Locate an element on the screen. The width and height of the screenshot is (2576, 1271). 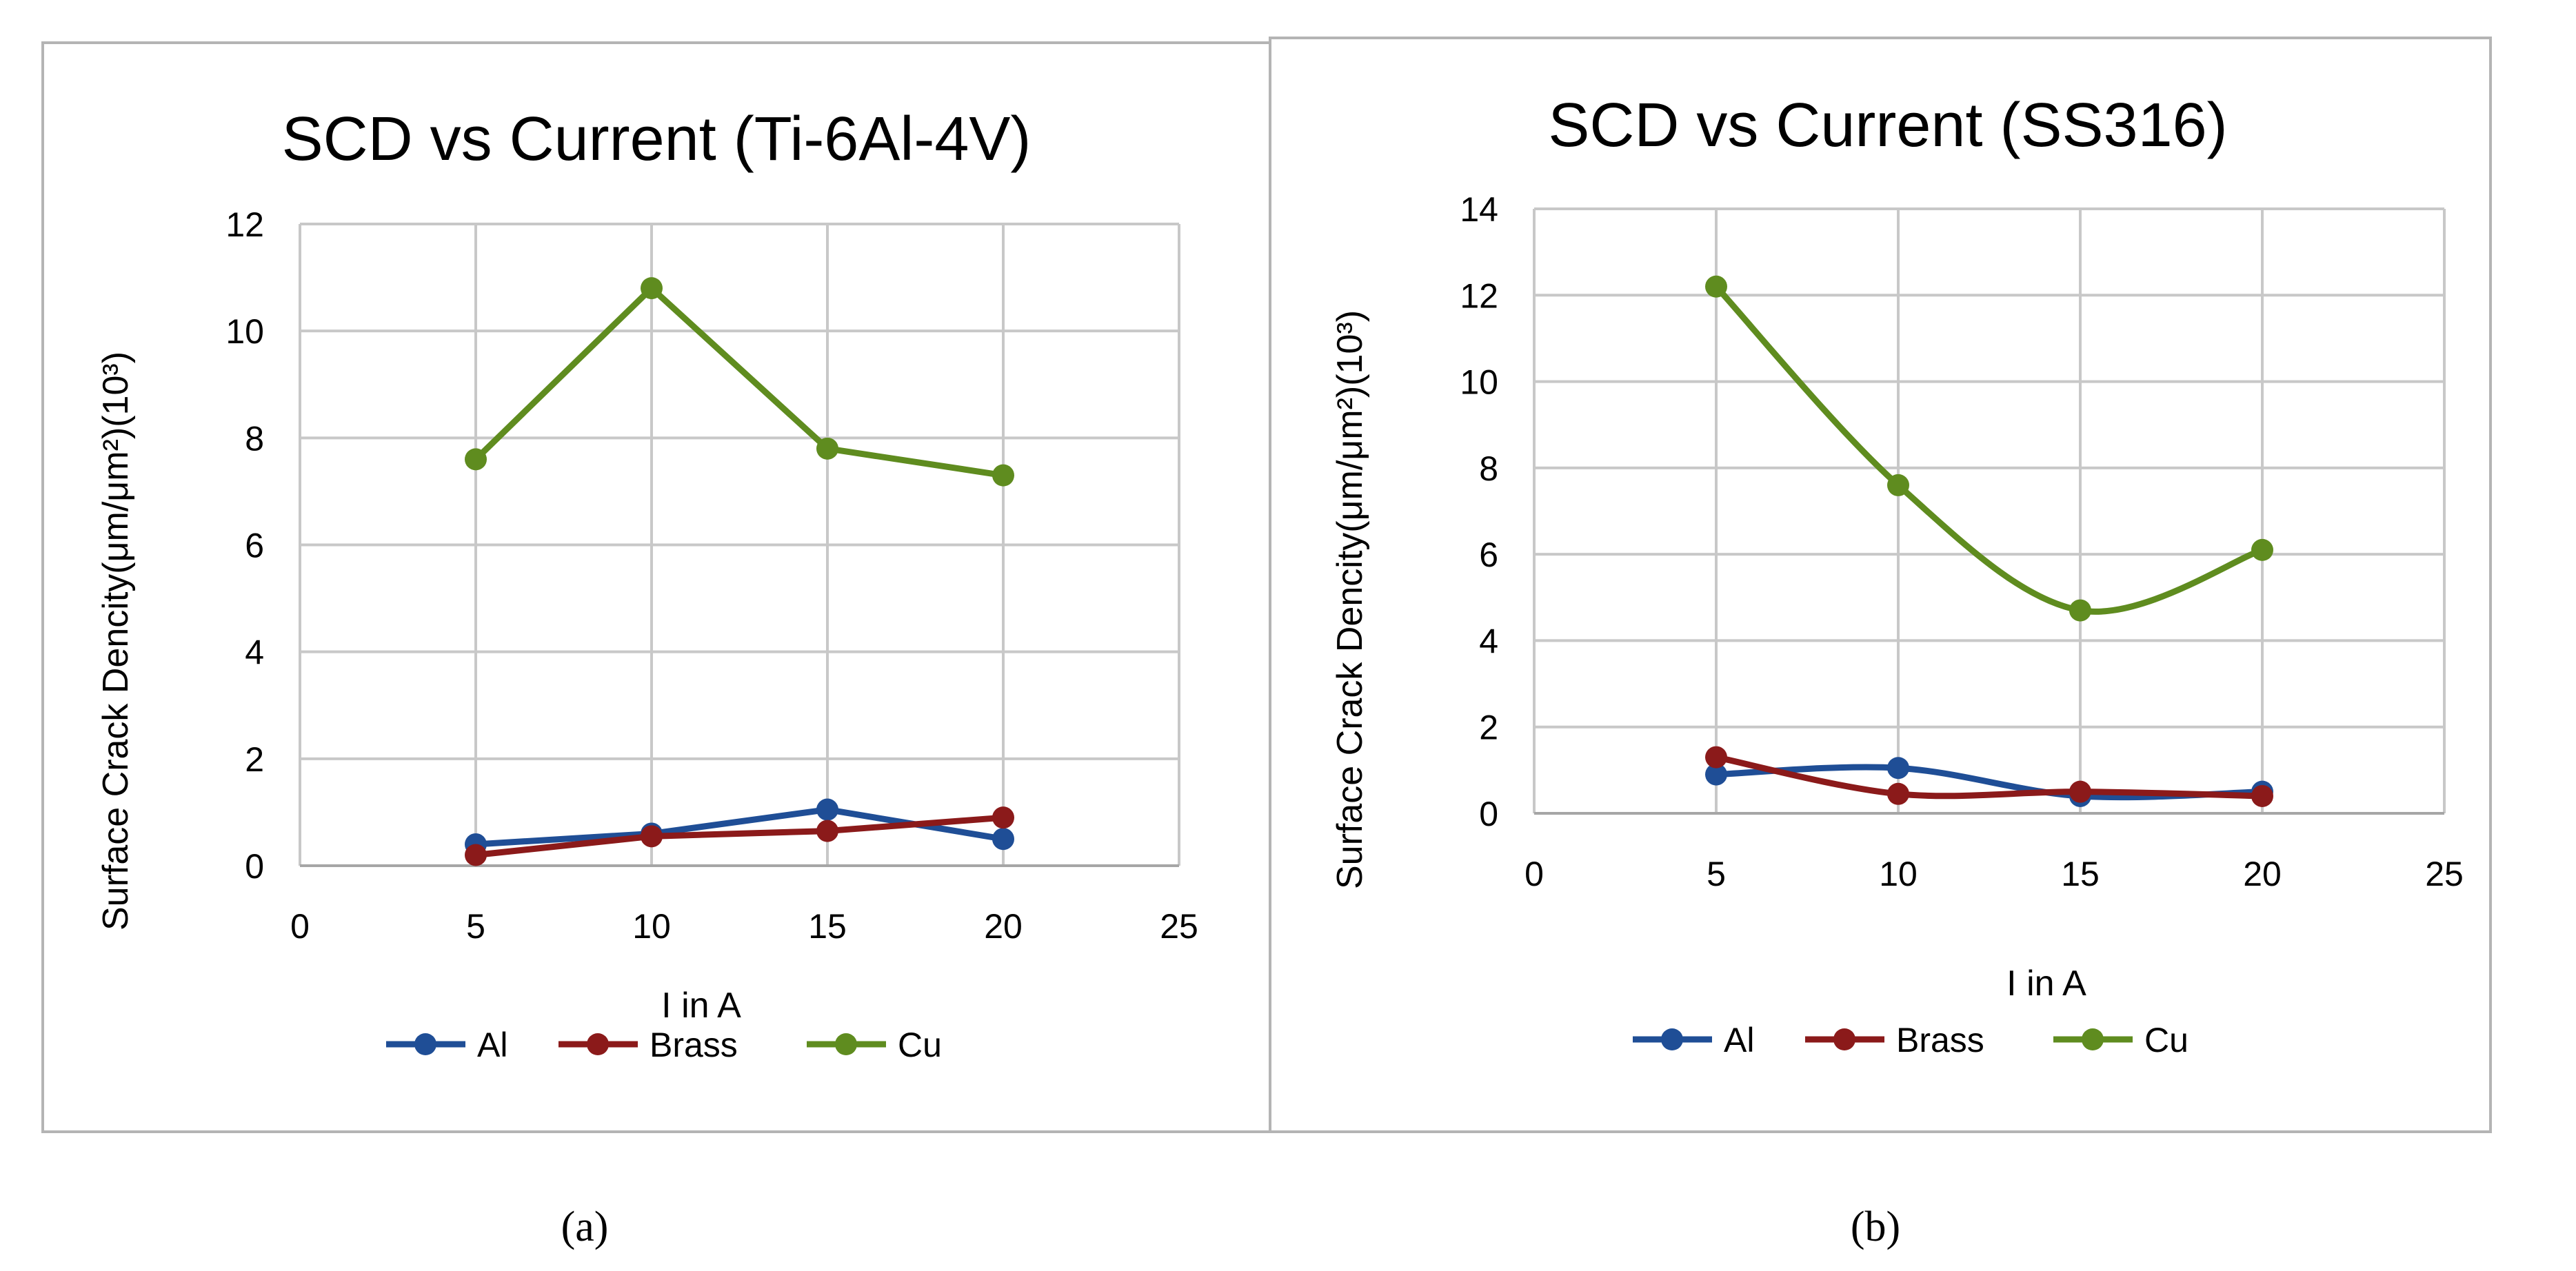
chart-b-ytick-label: 4 is located at coordinates (1488, 641).